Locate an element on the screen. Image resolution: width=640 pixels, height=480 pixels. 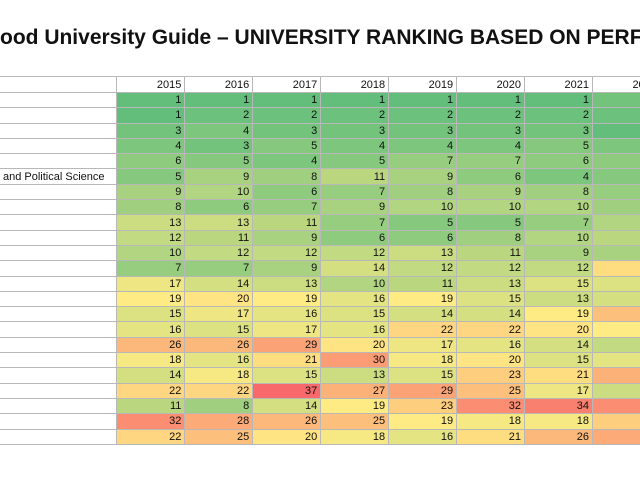
table-row: 43544454 is located at coordinates (320, 146).